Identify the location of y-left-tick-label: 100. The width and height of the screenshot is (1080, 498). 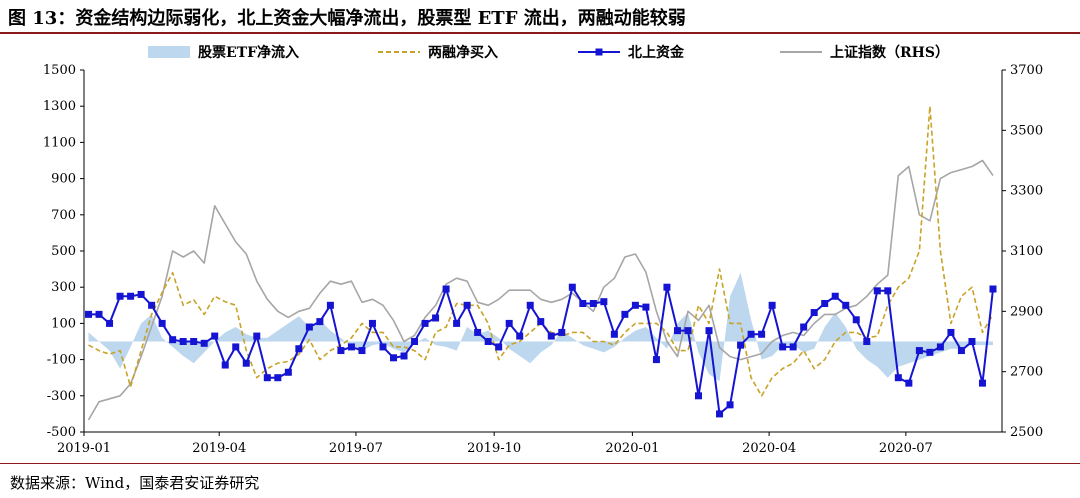
(63, 323).